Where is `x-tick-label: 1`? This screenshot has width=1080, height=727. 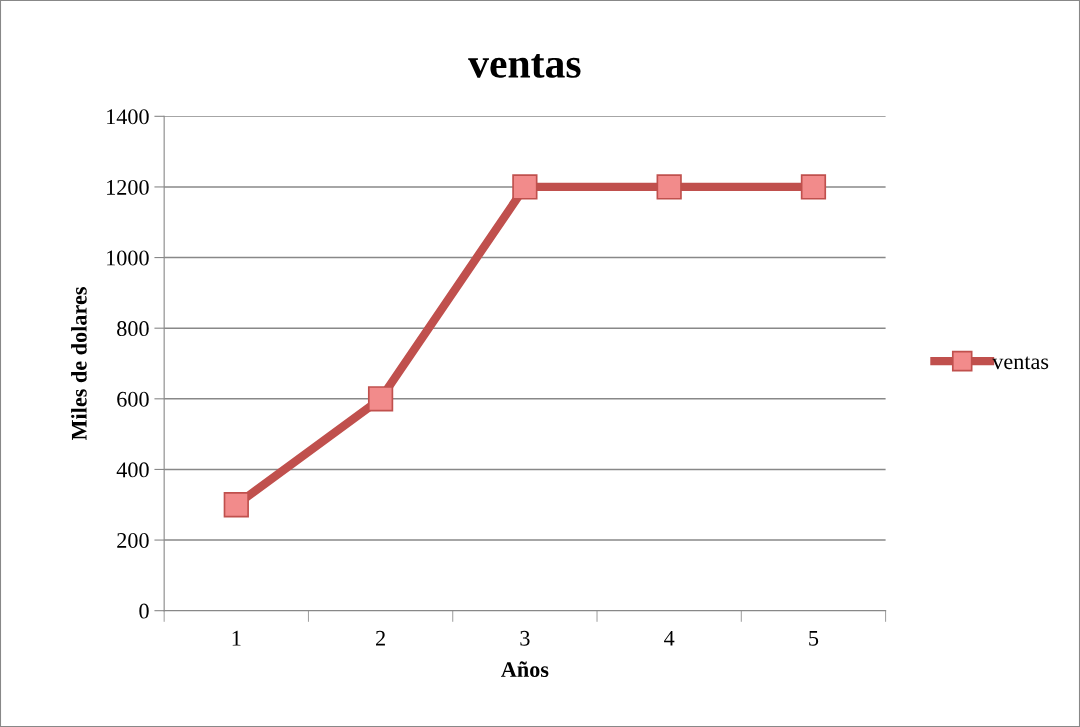
x-tick-label: 1 is located at coordinates (236, 638).